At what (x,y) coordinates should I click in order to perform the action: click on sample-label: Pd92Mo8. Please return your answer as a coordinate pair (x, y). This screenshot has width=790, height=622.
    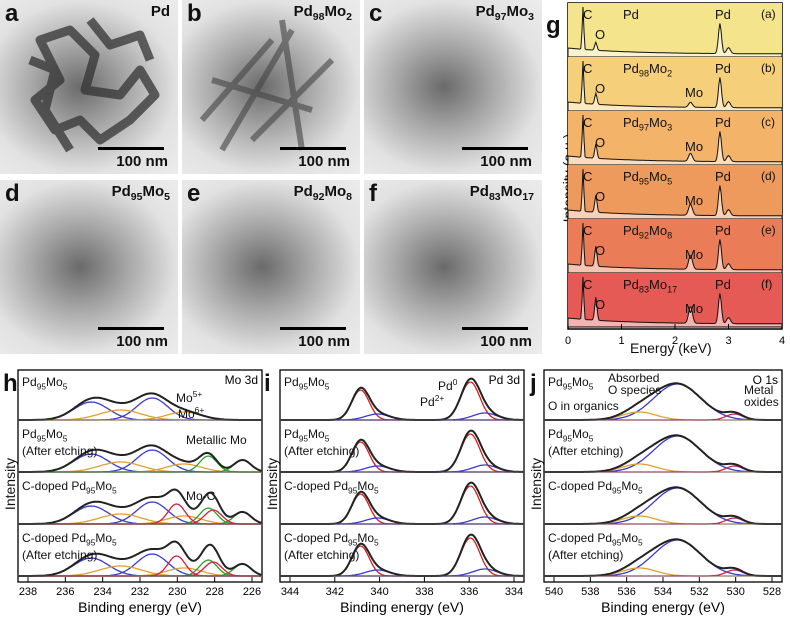
    Looking at the image, I should click on (322, 193).